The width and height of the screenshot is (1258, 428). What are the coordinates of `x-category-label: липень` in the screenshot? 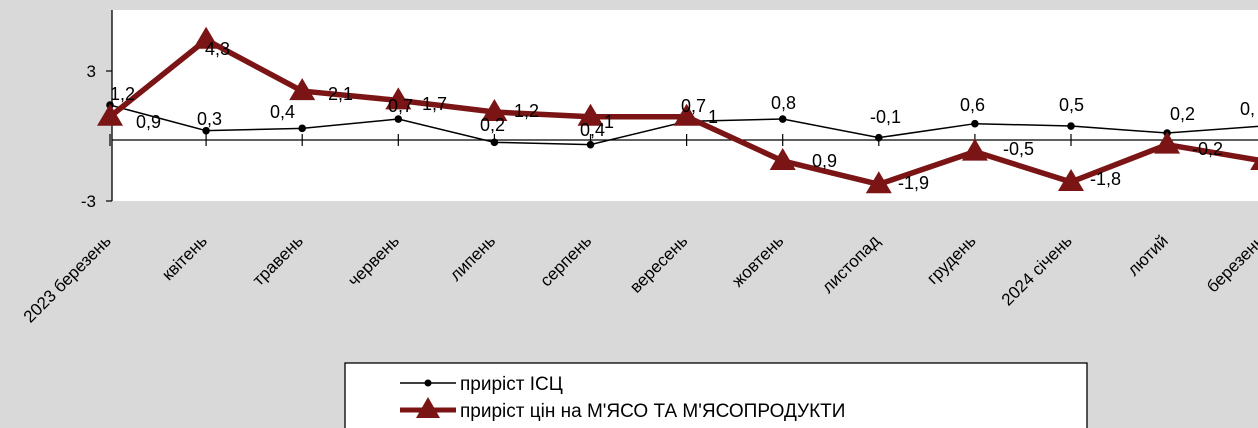 It's located at (472, 257).